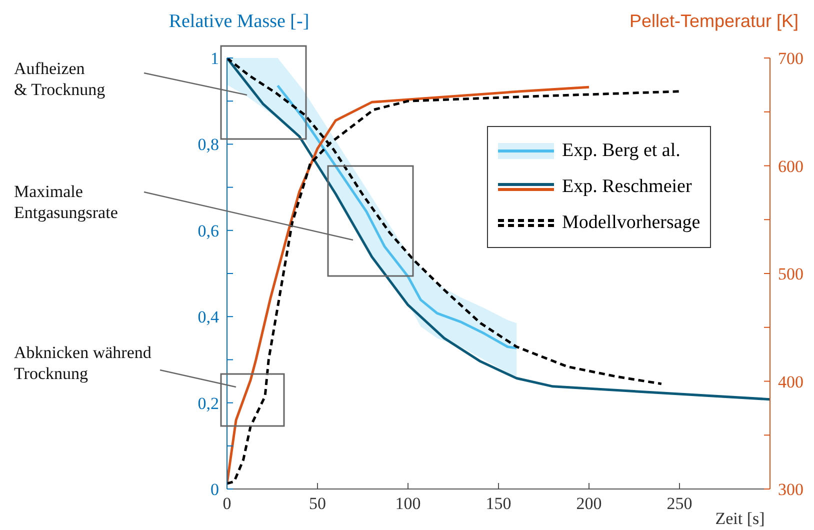 Image resolution: width=814 pixels, height=530 pixels. Describe the element at coordinates (621, 151) in the screenshot. I see `legend-label: Exp. Berg et al.` at that location.